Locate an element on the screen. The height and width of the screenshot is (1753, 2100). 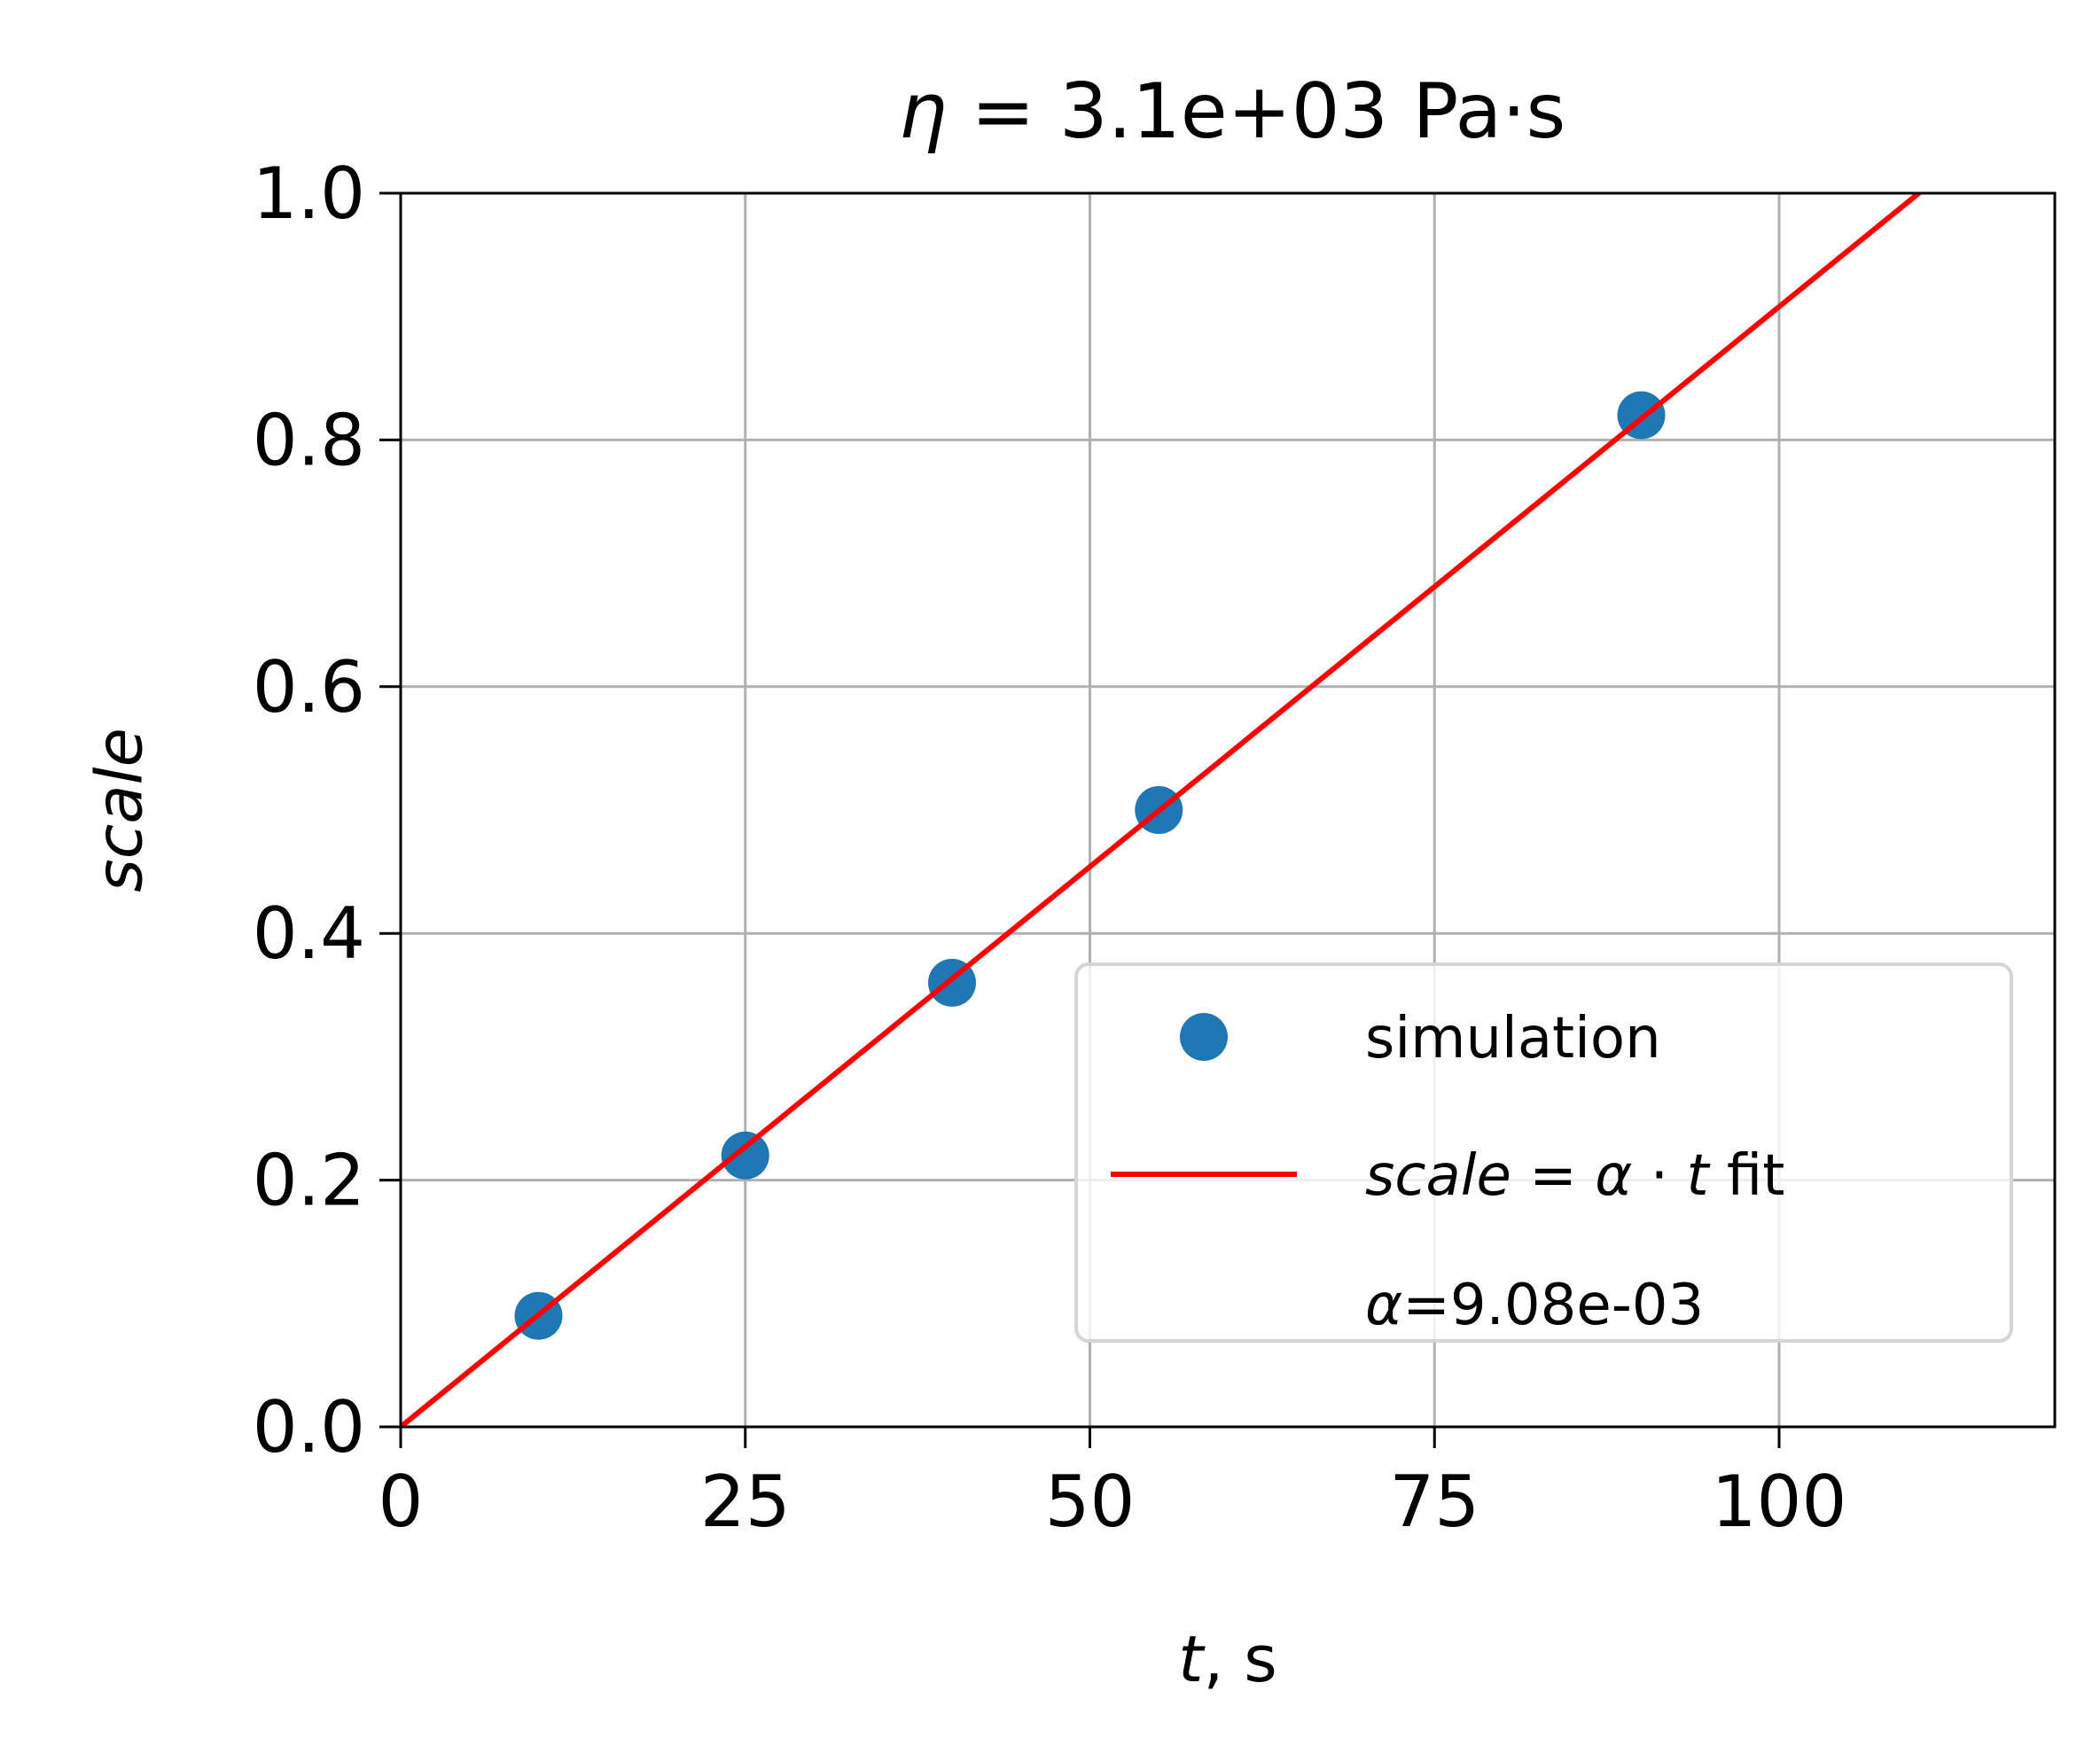
legend-fit-token: α is located at coordinates (1605, 1176).